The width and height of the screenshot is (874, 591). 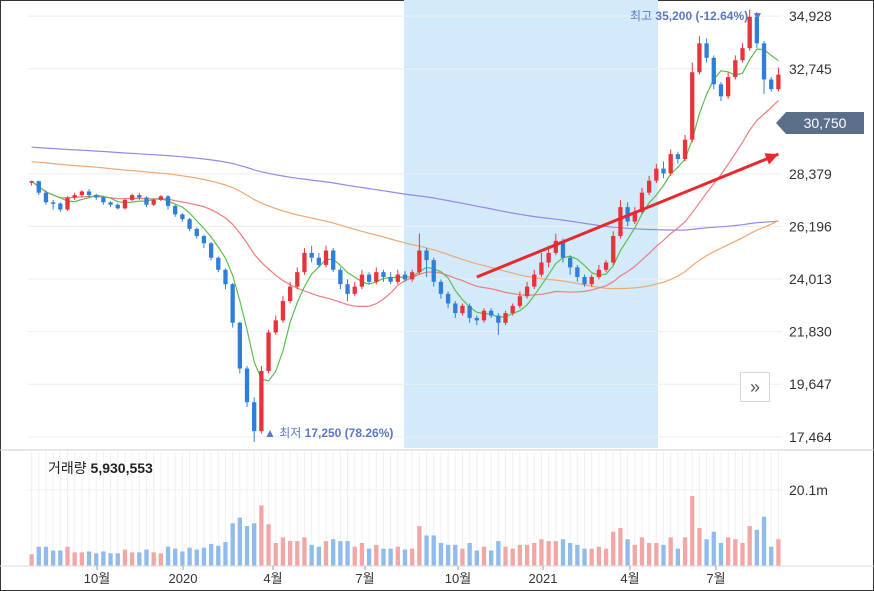 I want to click on volume-axis-label: 20.1m, so click(x=808, y=490).